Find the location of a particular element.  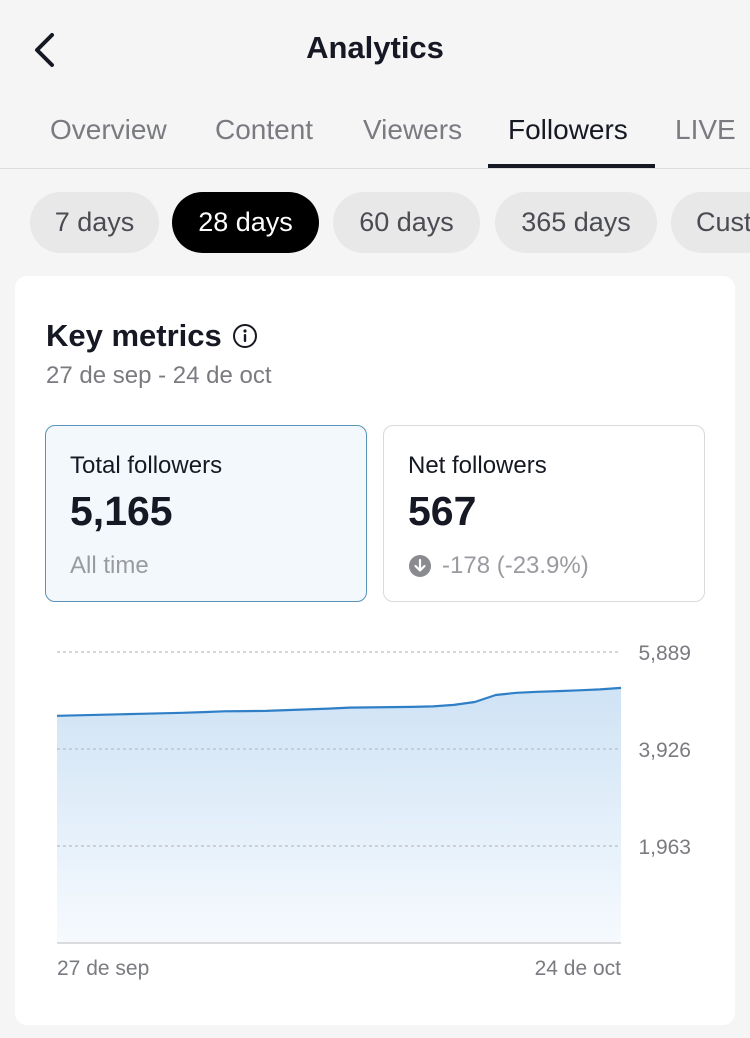

tab-viewers: Viewers is located at coordinates (413, 129).